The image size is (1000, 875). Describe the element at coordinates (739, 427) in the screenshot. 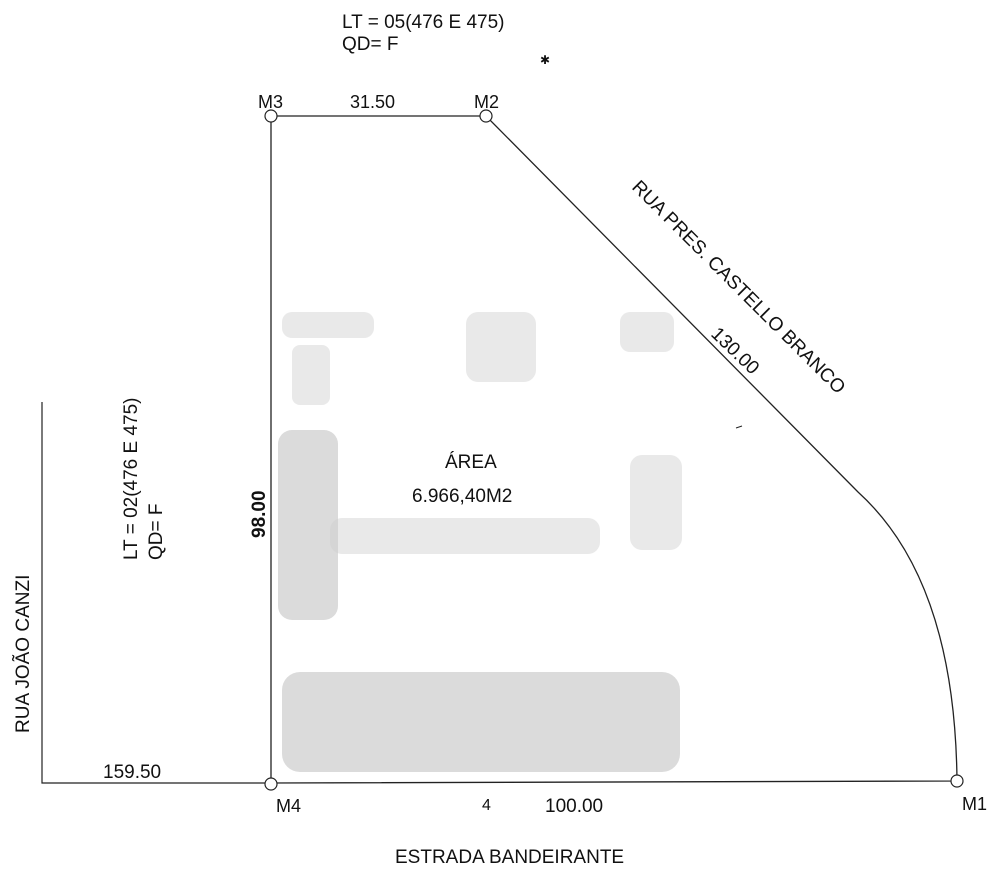

I see `scan-tick-mark` at that location.